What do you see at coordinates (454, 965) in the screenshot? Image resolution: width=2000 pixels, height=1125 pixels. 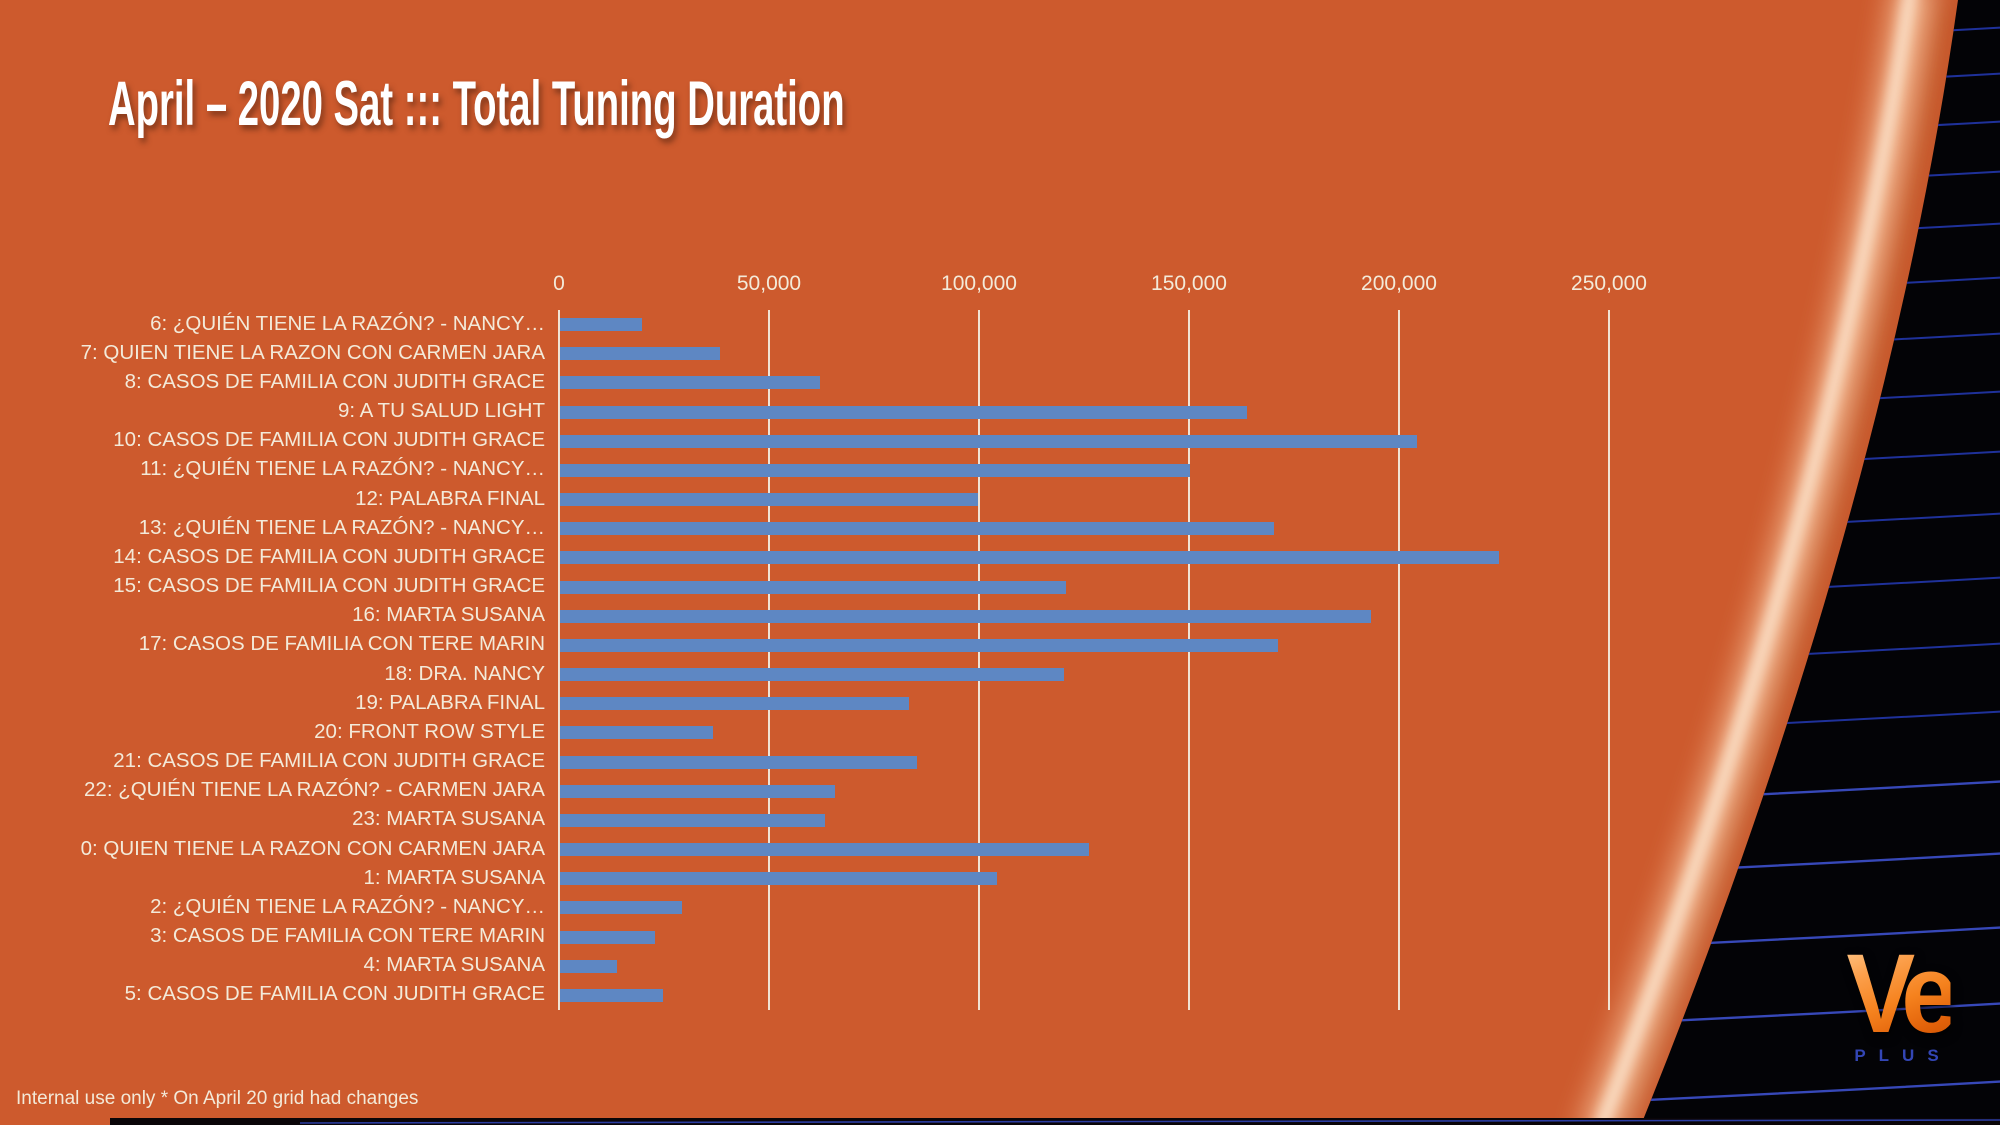 I see `category-label: 4: MARTA SUSANA` at bounding box center [454, 965].